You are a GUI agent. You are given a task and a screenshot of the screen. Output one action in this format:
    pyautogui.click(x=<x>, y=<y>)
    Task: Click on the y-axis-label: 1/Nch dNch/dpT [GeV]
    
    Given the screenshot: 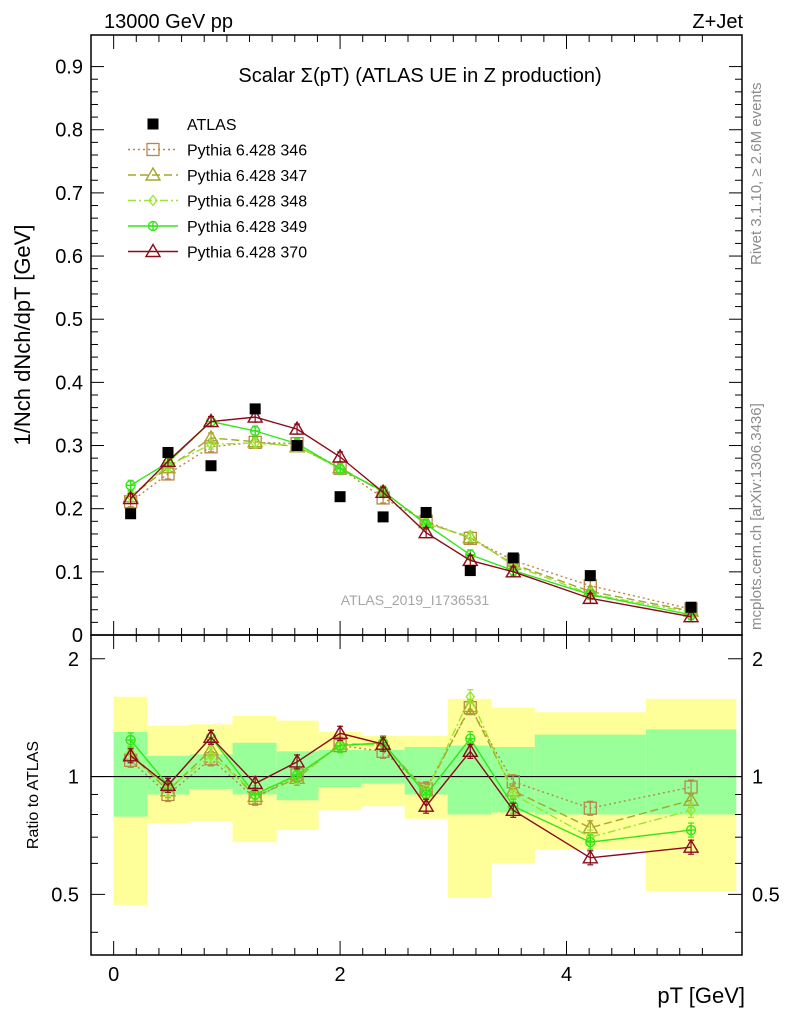 What is the action you would take?
    pyautogui.click(x=22, y=335)
    